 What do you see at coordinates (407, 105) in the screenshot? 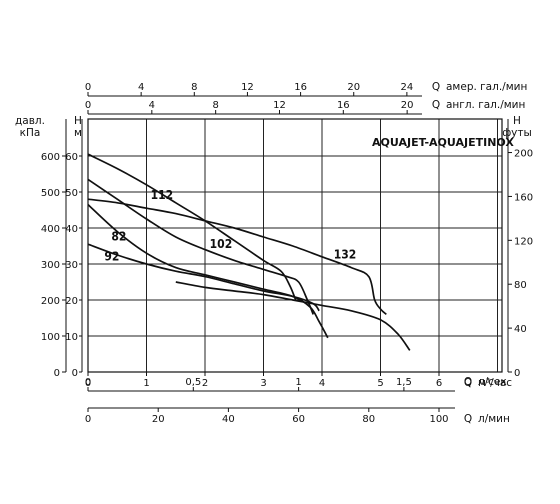
I see `uk-gpm-tick-label: 20` at bounding box center [407, 105].